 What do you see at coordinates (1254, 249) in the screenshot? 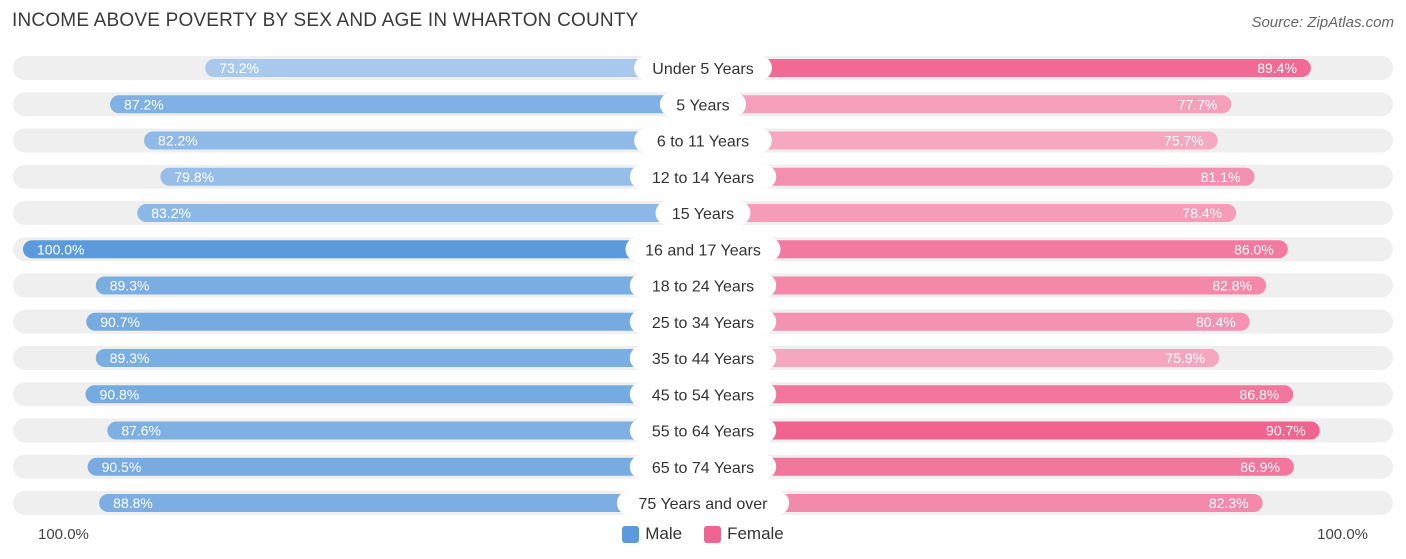
I see `data-label-female: 86.0%` at bounding box center [1254, 249].